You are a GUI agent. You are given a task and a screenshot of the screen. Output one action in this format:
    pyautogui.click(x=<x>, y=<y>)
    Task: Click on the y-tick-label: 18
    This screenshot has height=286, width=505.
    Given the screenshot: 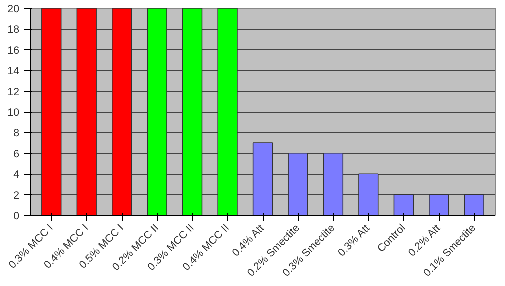 What is the action you would take?
    pyautogui.click(x=14, y=30)
    